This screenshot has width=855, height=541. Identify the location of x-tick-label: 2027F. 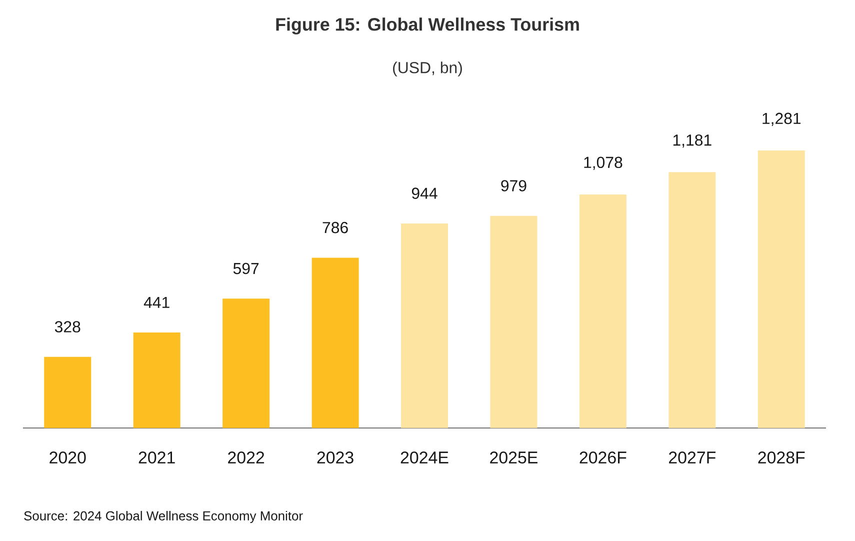
(692, 458).